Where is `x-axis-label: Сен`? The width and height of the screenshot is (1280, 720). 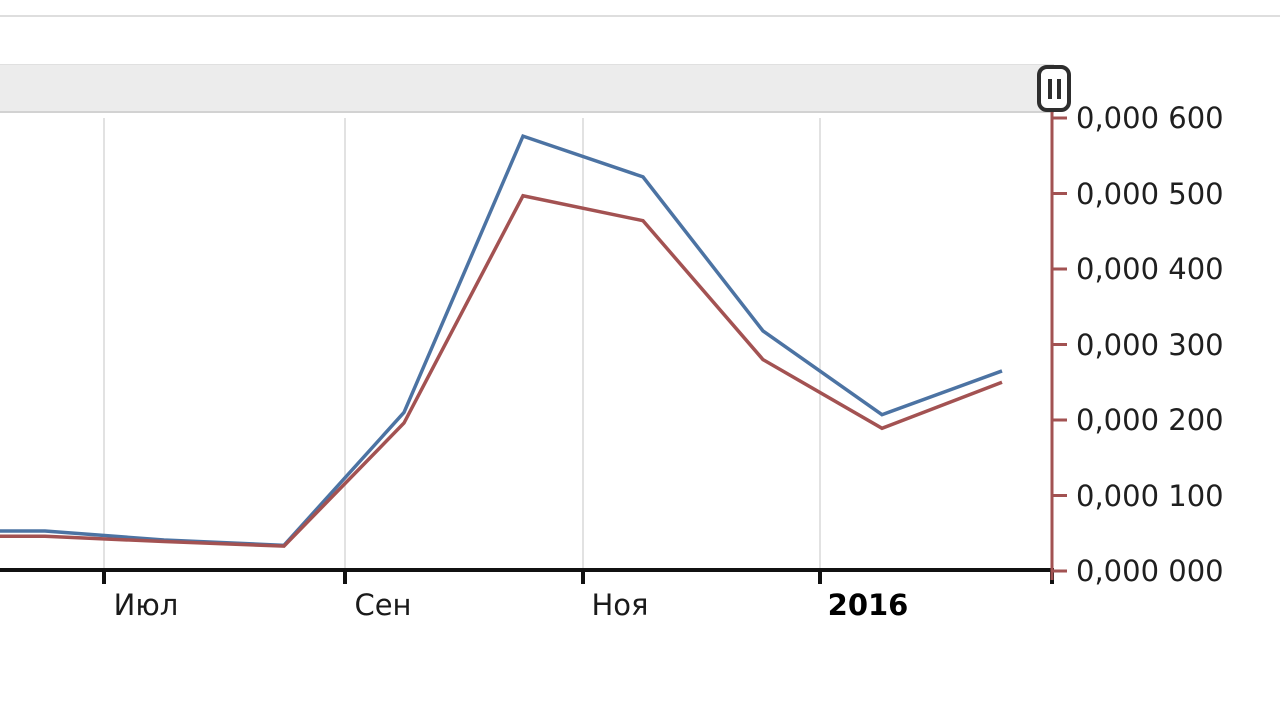
x-axis-label: Сен is located at coordinates (383, 605).